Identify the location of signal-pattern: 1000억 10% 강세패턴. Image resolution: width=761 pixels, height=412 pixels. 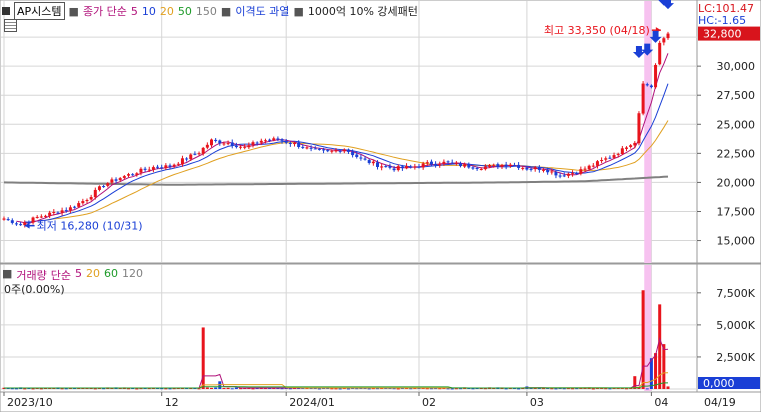
(362, 11).